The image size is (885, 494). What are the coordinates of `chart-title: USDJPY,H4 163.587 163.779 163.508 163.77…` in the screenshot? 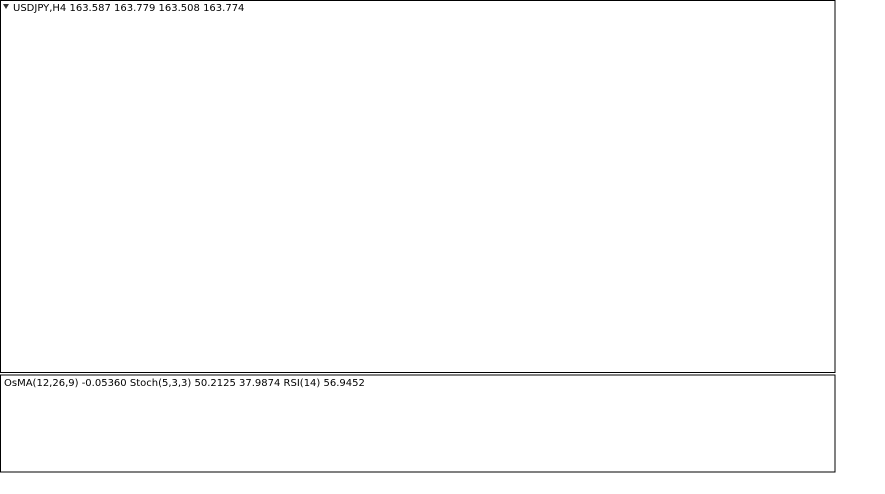 It's located at (128, 8).